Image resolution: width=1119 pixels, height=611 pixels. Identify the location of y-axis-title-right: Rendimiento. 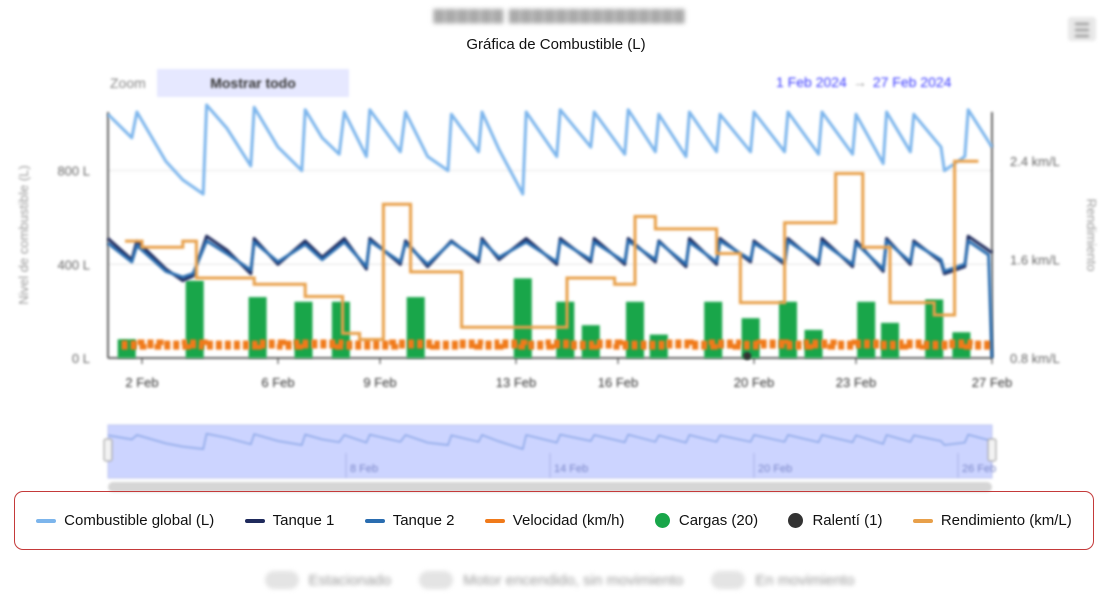
(1091, 235).